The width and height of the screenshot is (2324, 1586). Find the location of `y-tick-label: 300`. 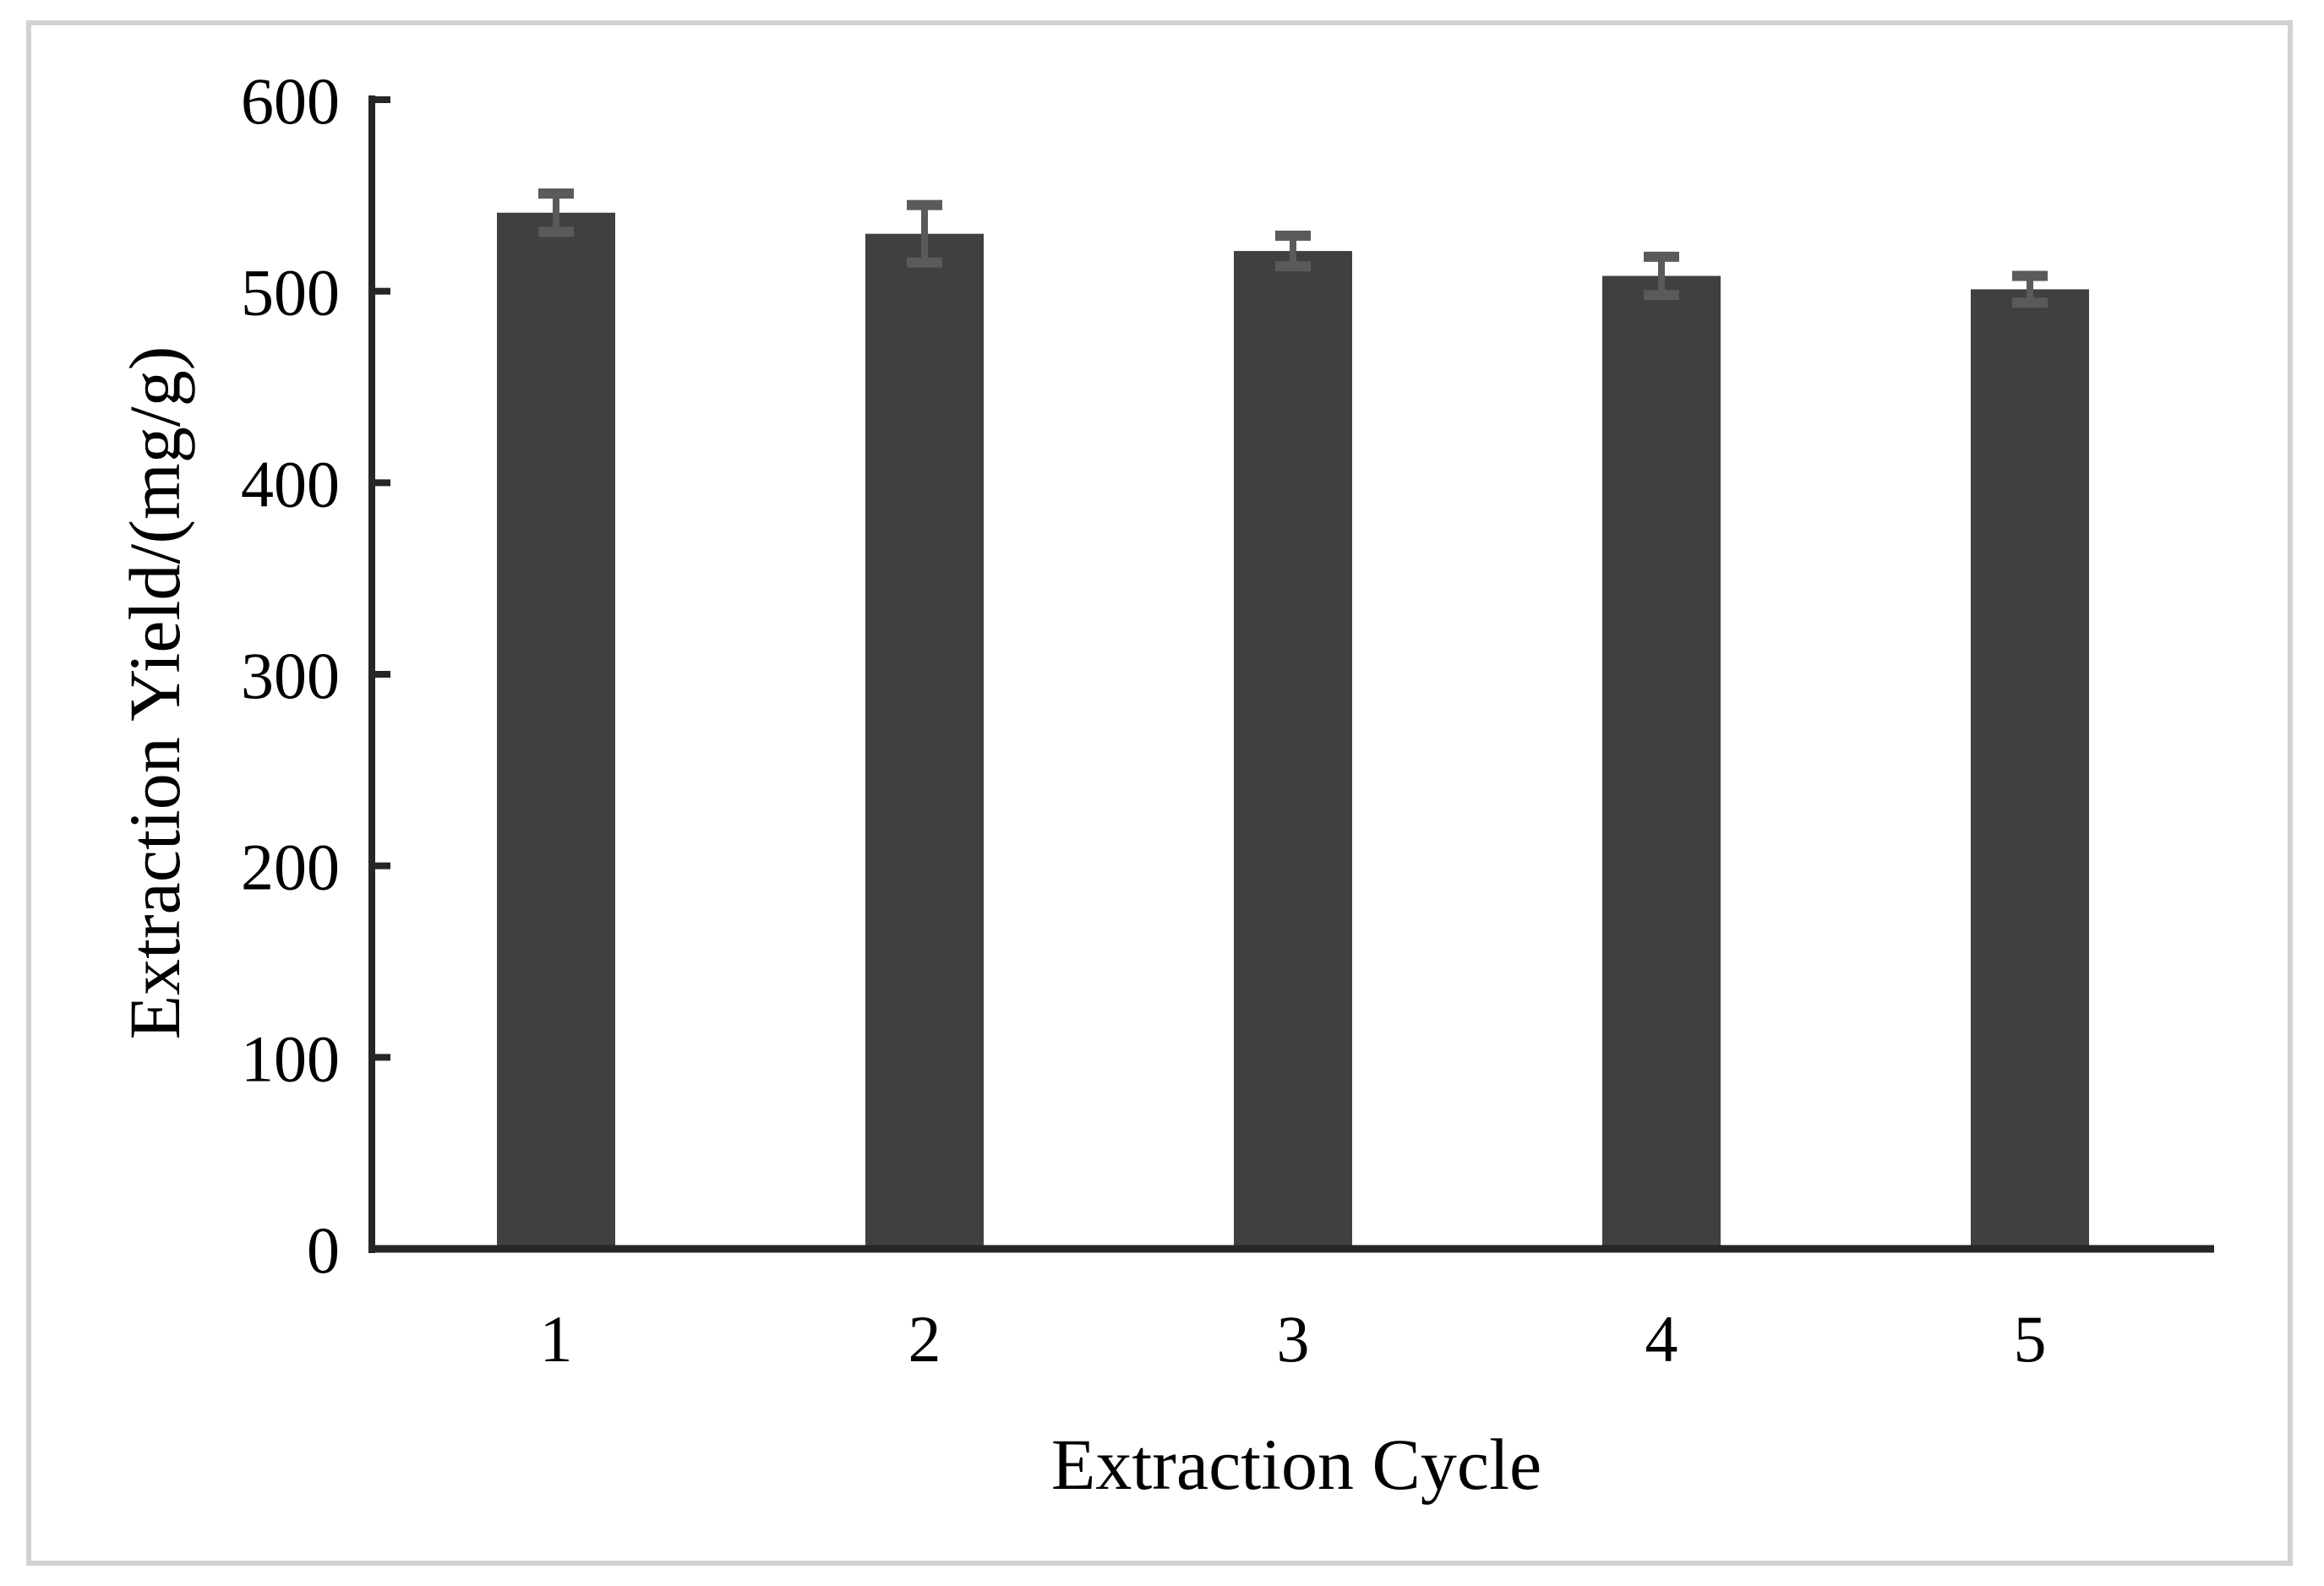

y-tick-label: 300 is located at coordinates (290, 675).